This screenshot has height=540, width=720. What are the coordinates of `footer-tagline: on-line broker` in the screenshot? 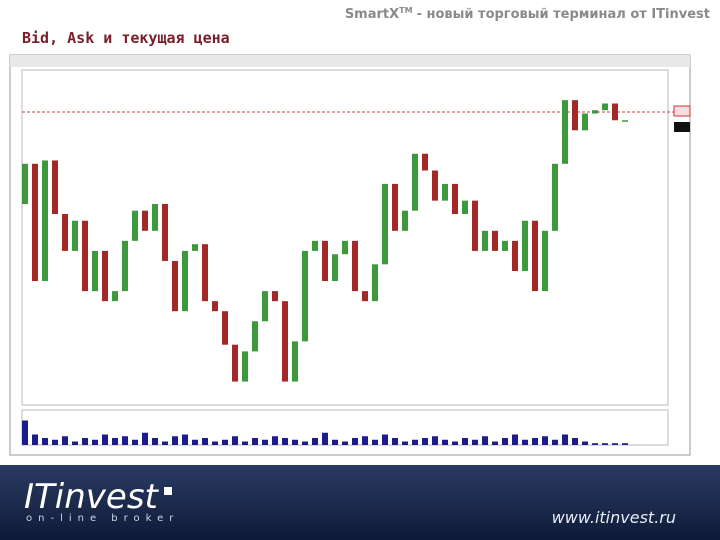 It's located at (102, 518).